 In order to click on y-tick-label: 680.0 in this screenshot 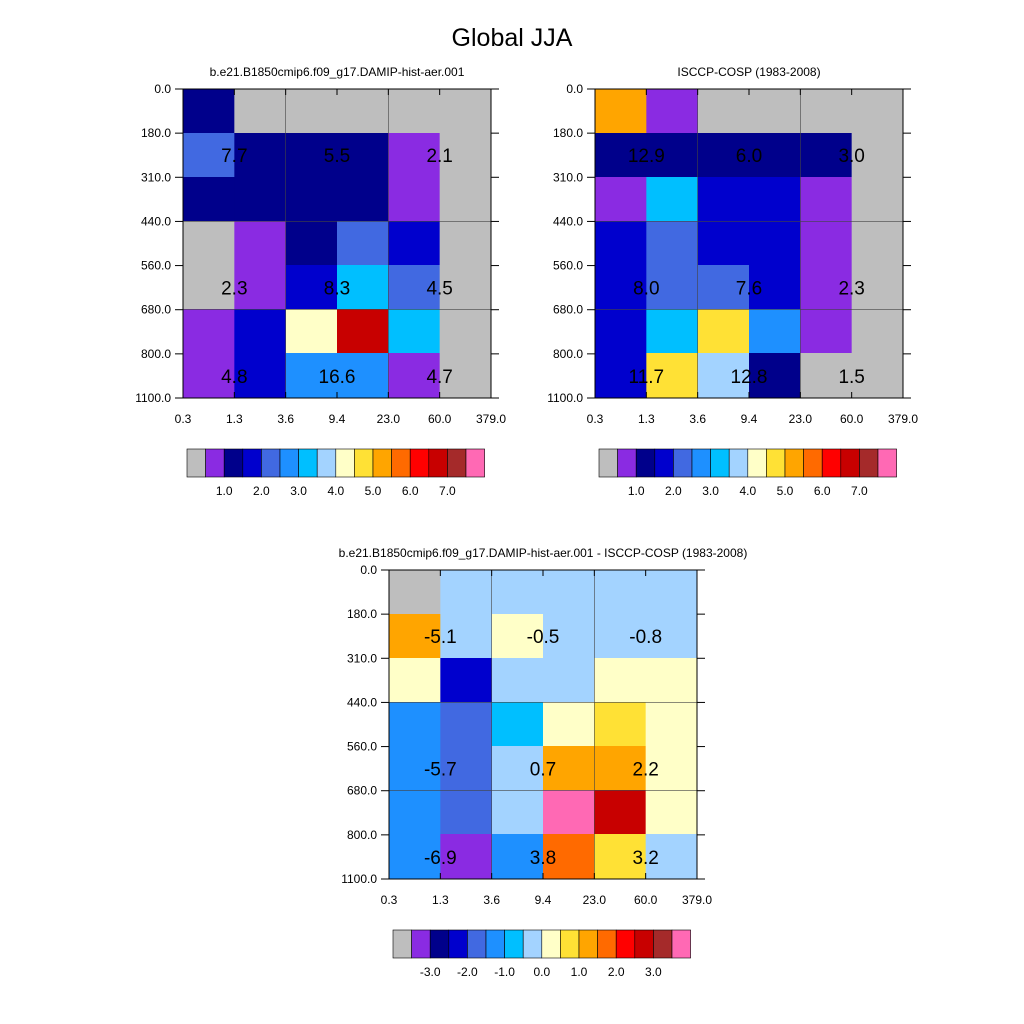, I will do `click(568, 310)`.